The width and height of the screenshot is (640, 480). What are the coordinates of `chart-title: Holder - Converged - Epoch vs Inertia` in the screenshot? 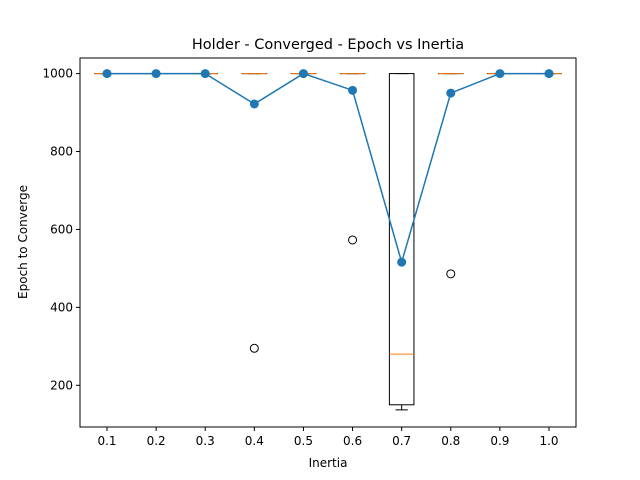 It's located at (328, 45).